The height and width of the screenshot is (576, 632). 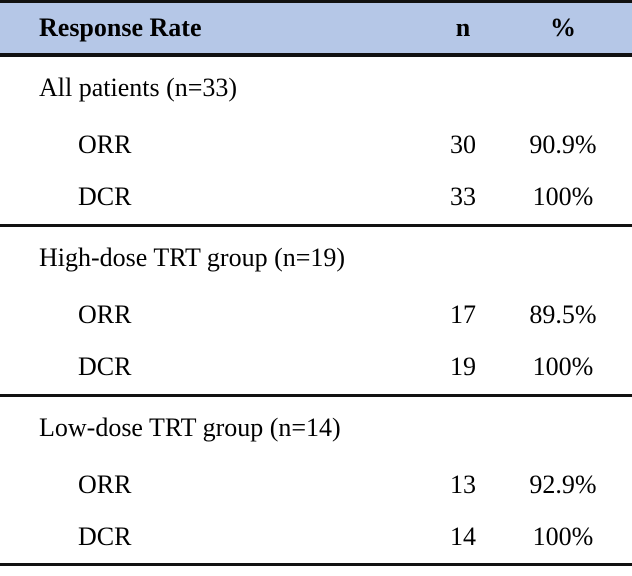 What do you see at coordinates (463, 536) in the screenshot?
I see `row-n-value: 14` at bounding box center [463, 536].